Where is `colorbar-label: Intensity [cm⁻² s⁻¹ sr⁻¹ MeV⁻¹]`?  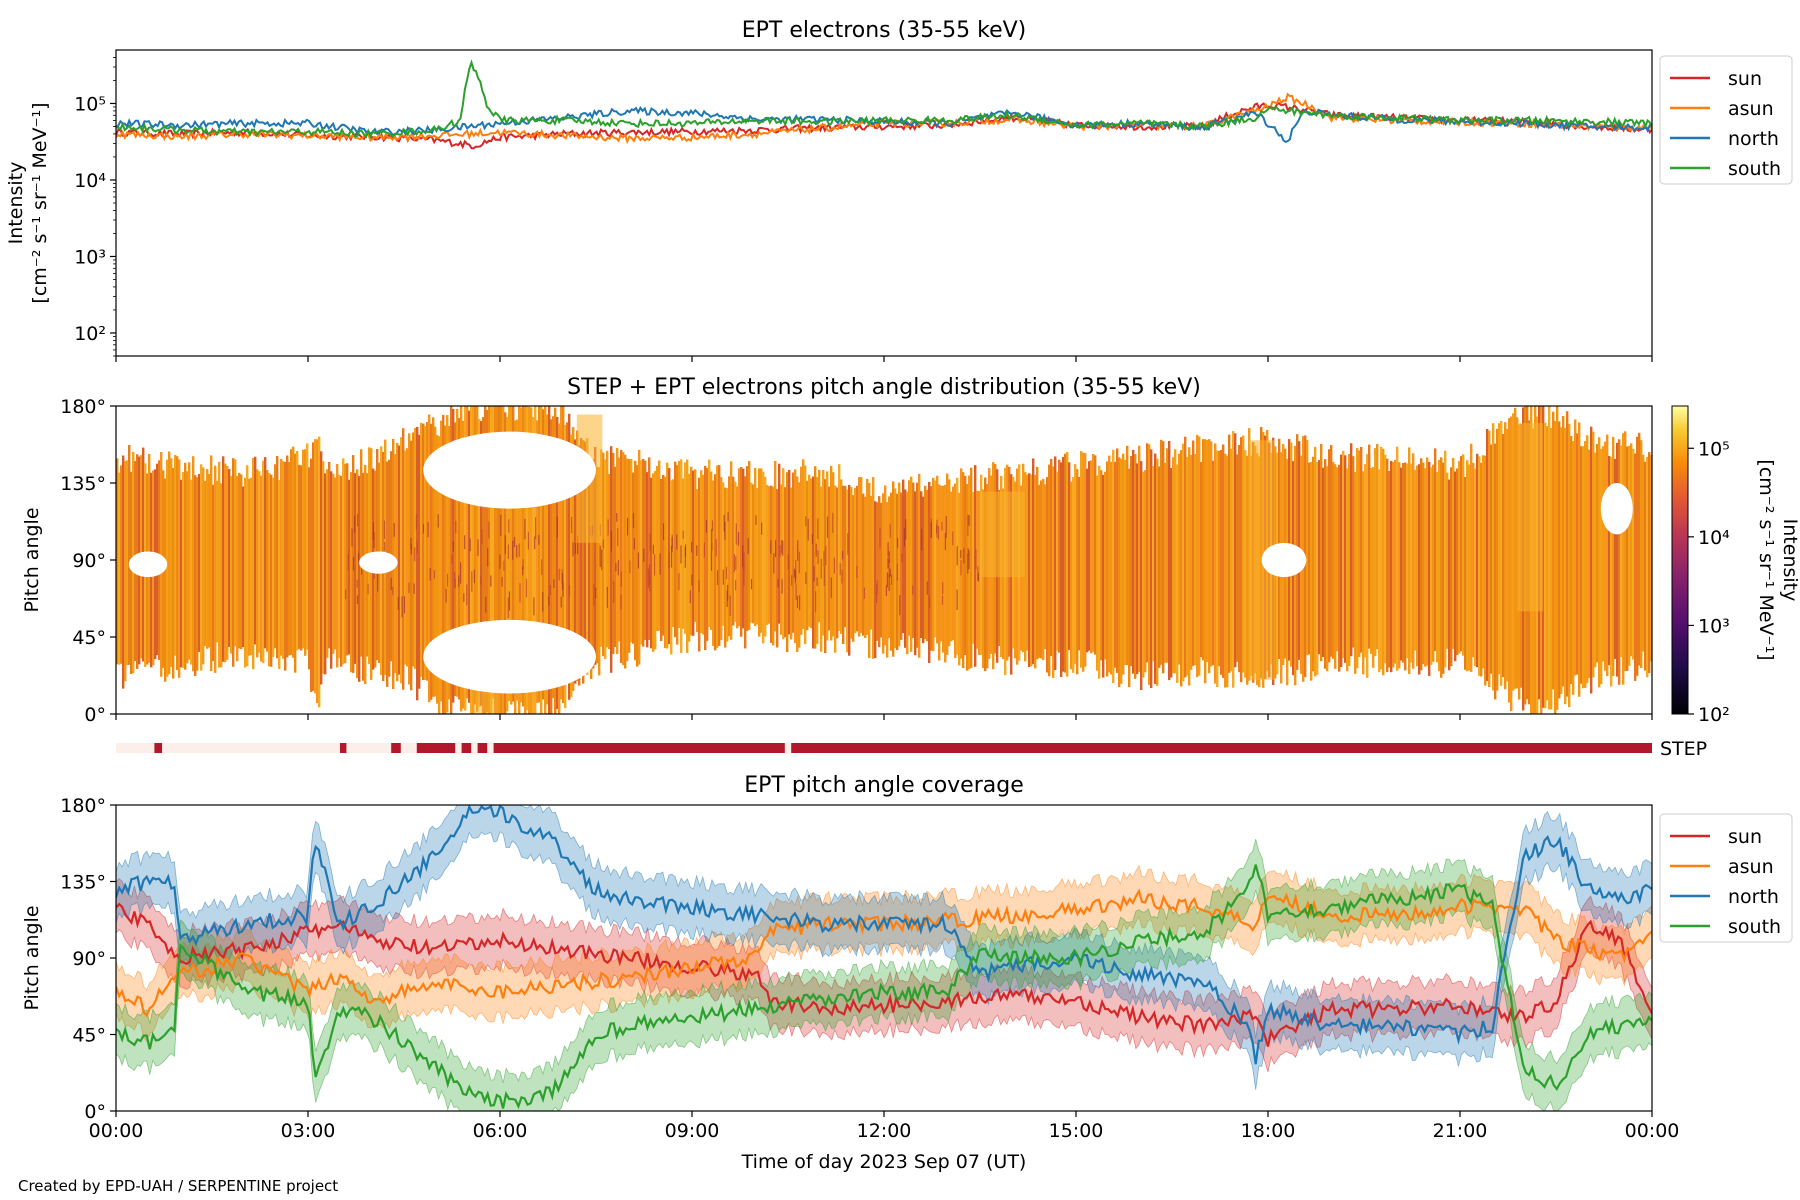 colorbar-label: Intensity [cm⁻² s⁻¹ sr⁻¹ MeV⁻¹] is located at coordinates (1777, 559).